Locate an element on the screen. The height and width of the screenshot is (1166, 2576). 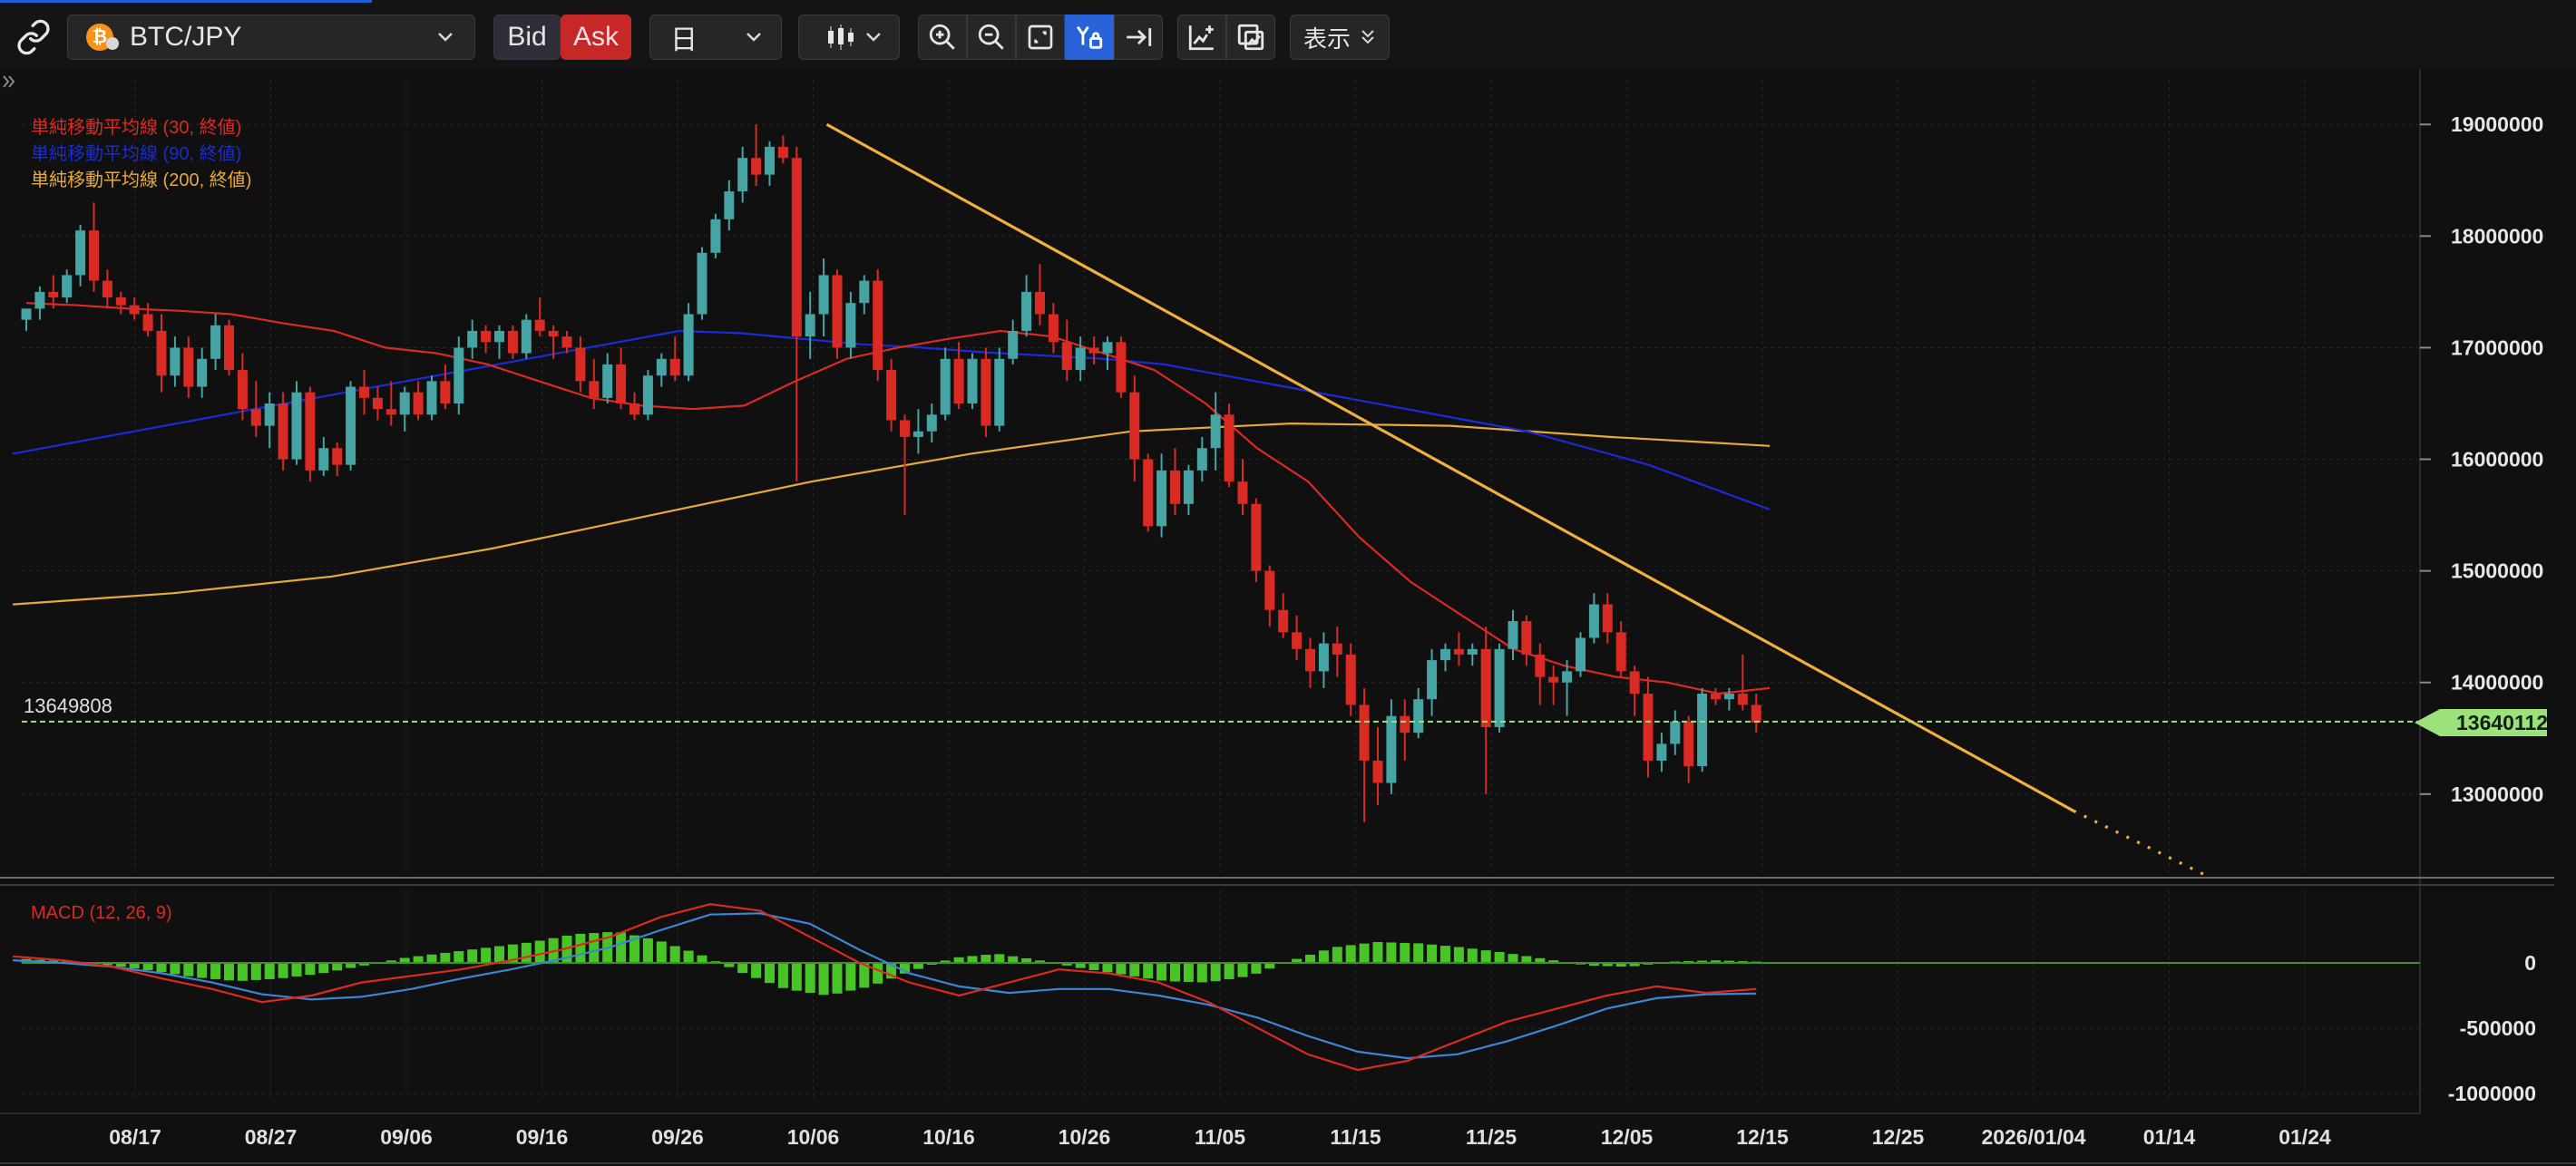
zoom-in-button is located at coordinates (942, 37).